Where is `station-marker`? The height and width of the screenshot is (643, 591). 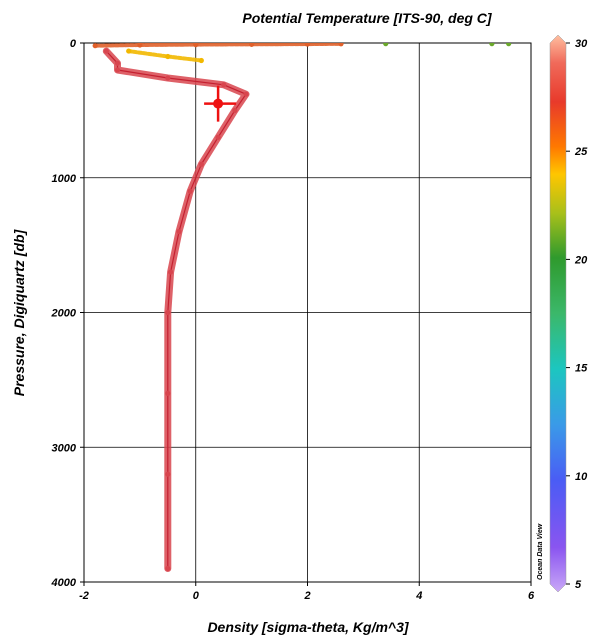 station-marker is located at coordinates (220, 103).